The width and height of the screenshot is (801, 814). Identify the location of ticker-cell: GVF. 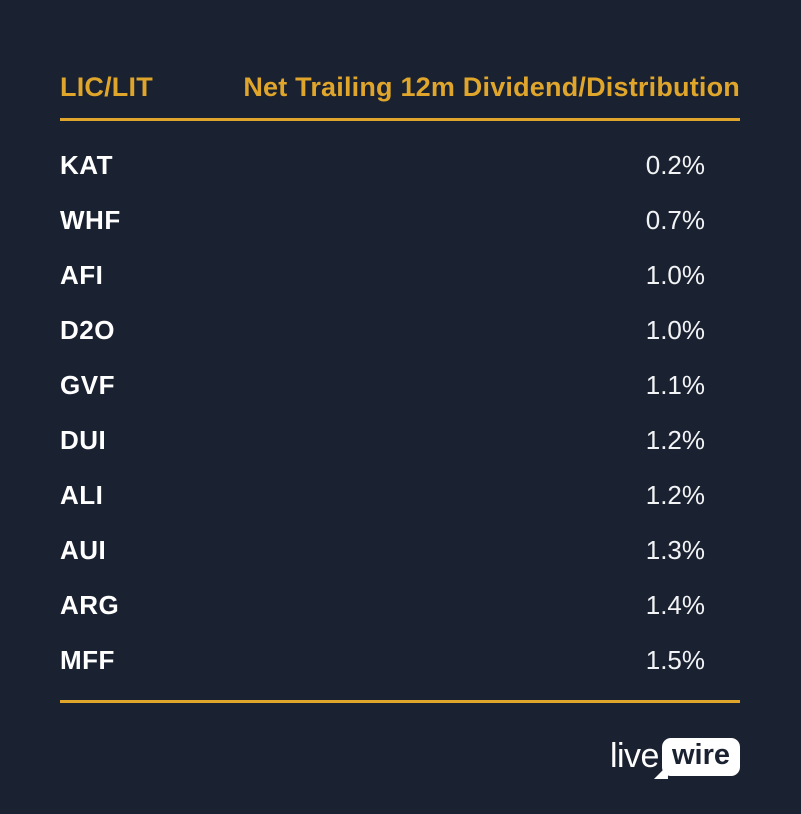
(87, 385).